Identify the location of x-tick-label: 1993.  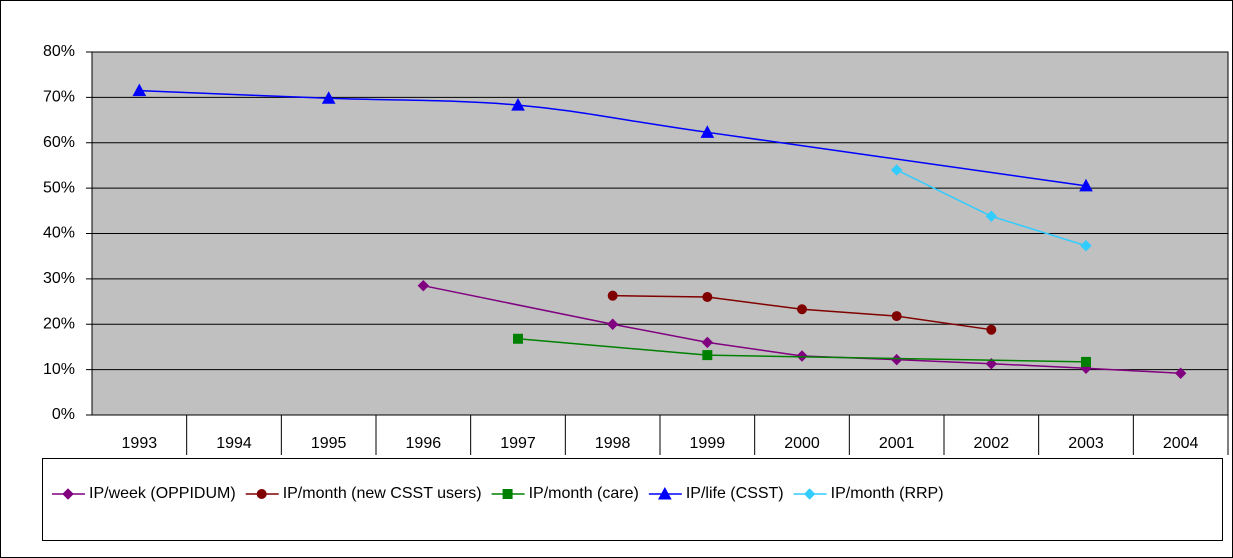
(140, 443).